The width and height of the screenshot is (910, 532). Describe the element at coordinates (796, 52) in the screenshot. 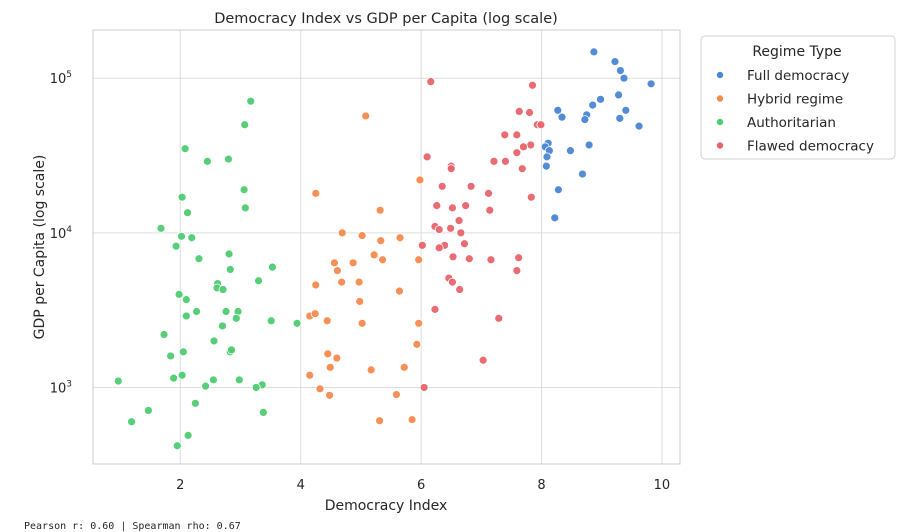

I see `legend-title: Regime Type` at that location.